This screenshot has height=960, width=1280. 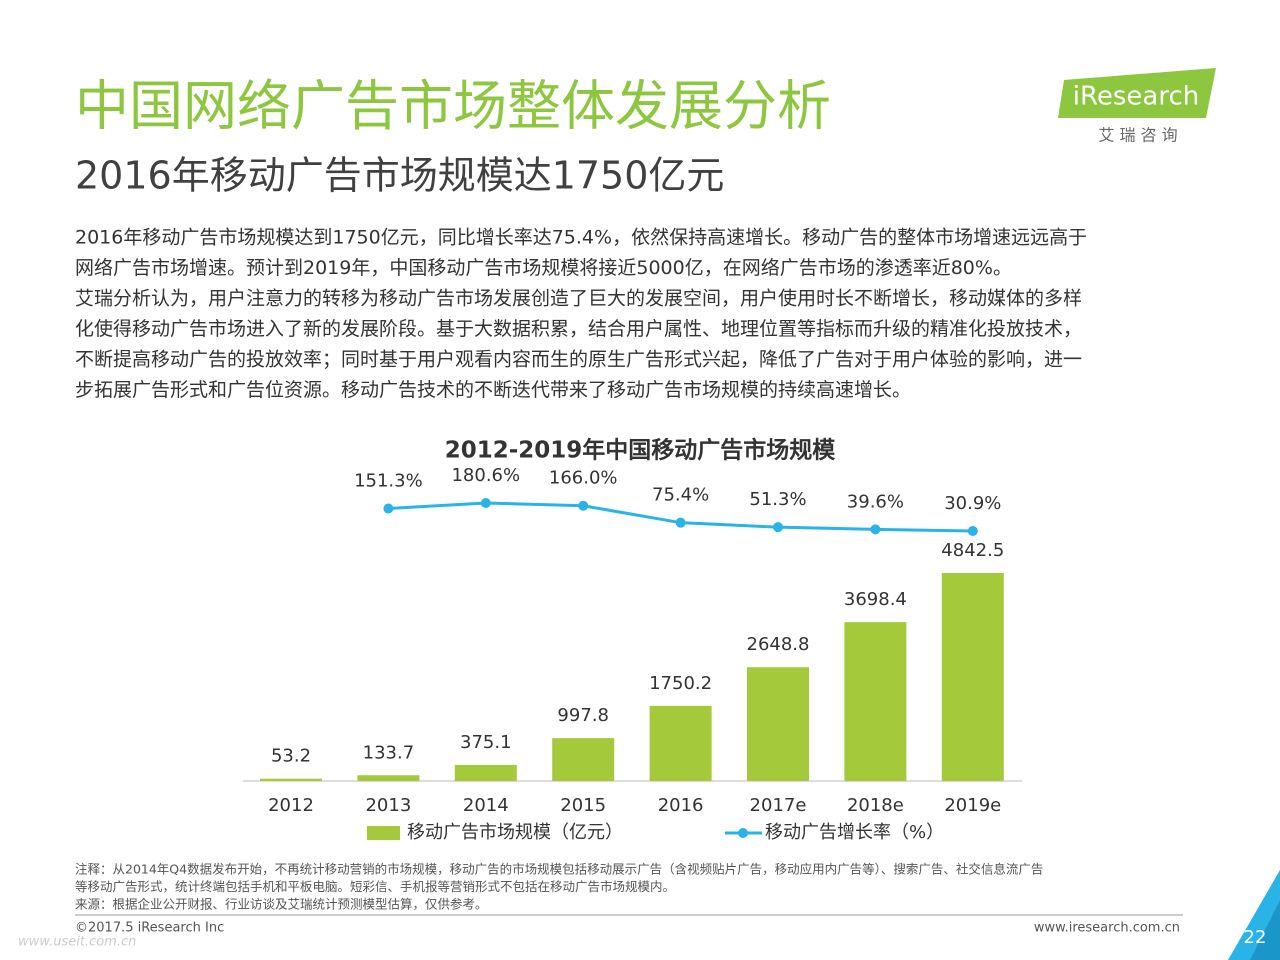 I want to click on legend-label: 移动广告增长率（%）, so click(x=854, y=832).